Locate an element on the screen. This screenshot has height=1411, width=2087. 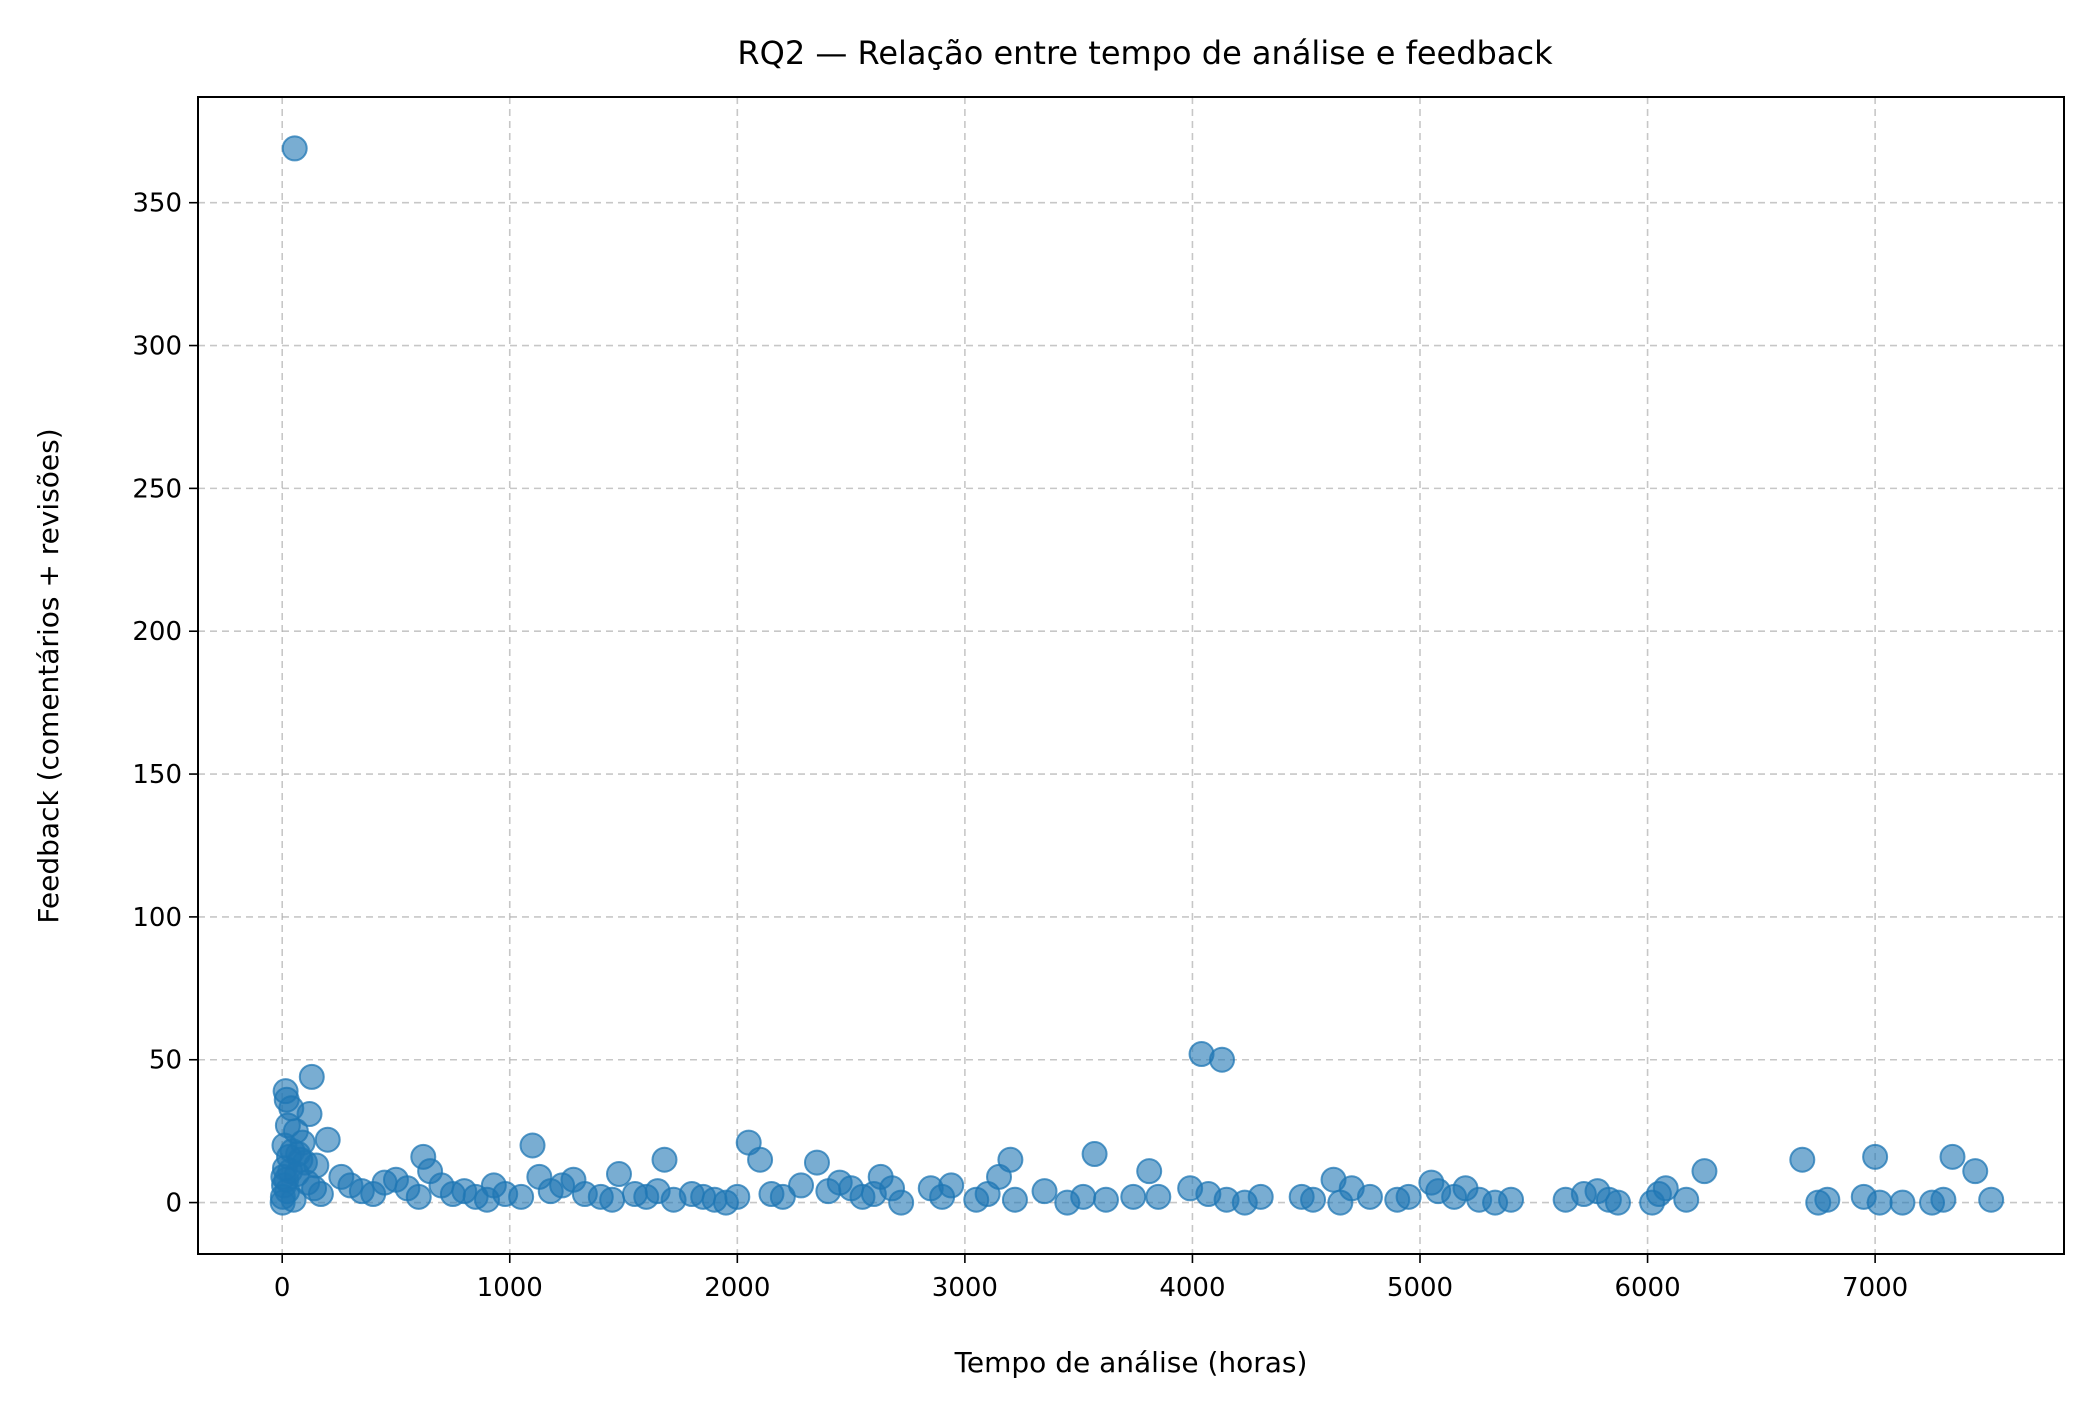
x-tick-label: 4000 is located at coordinates (1192, 1288).